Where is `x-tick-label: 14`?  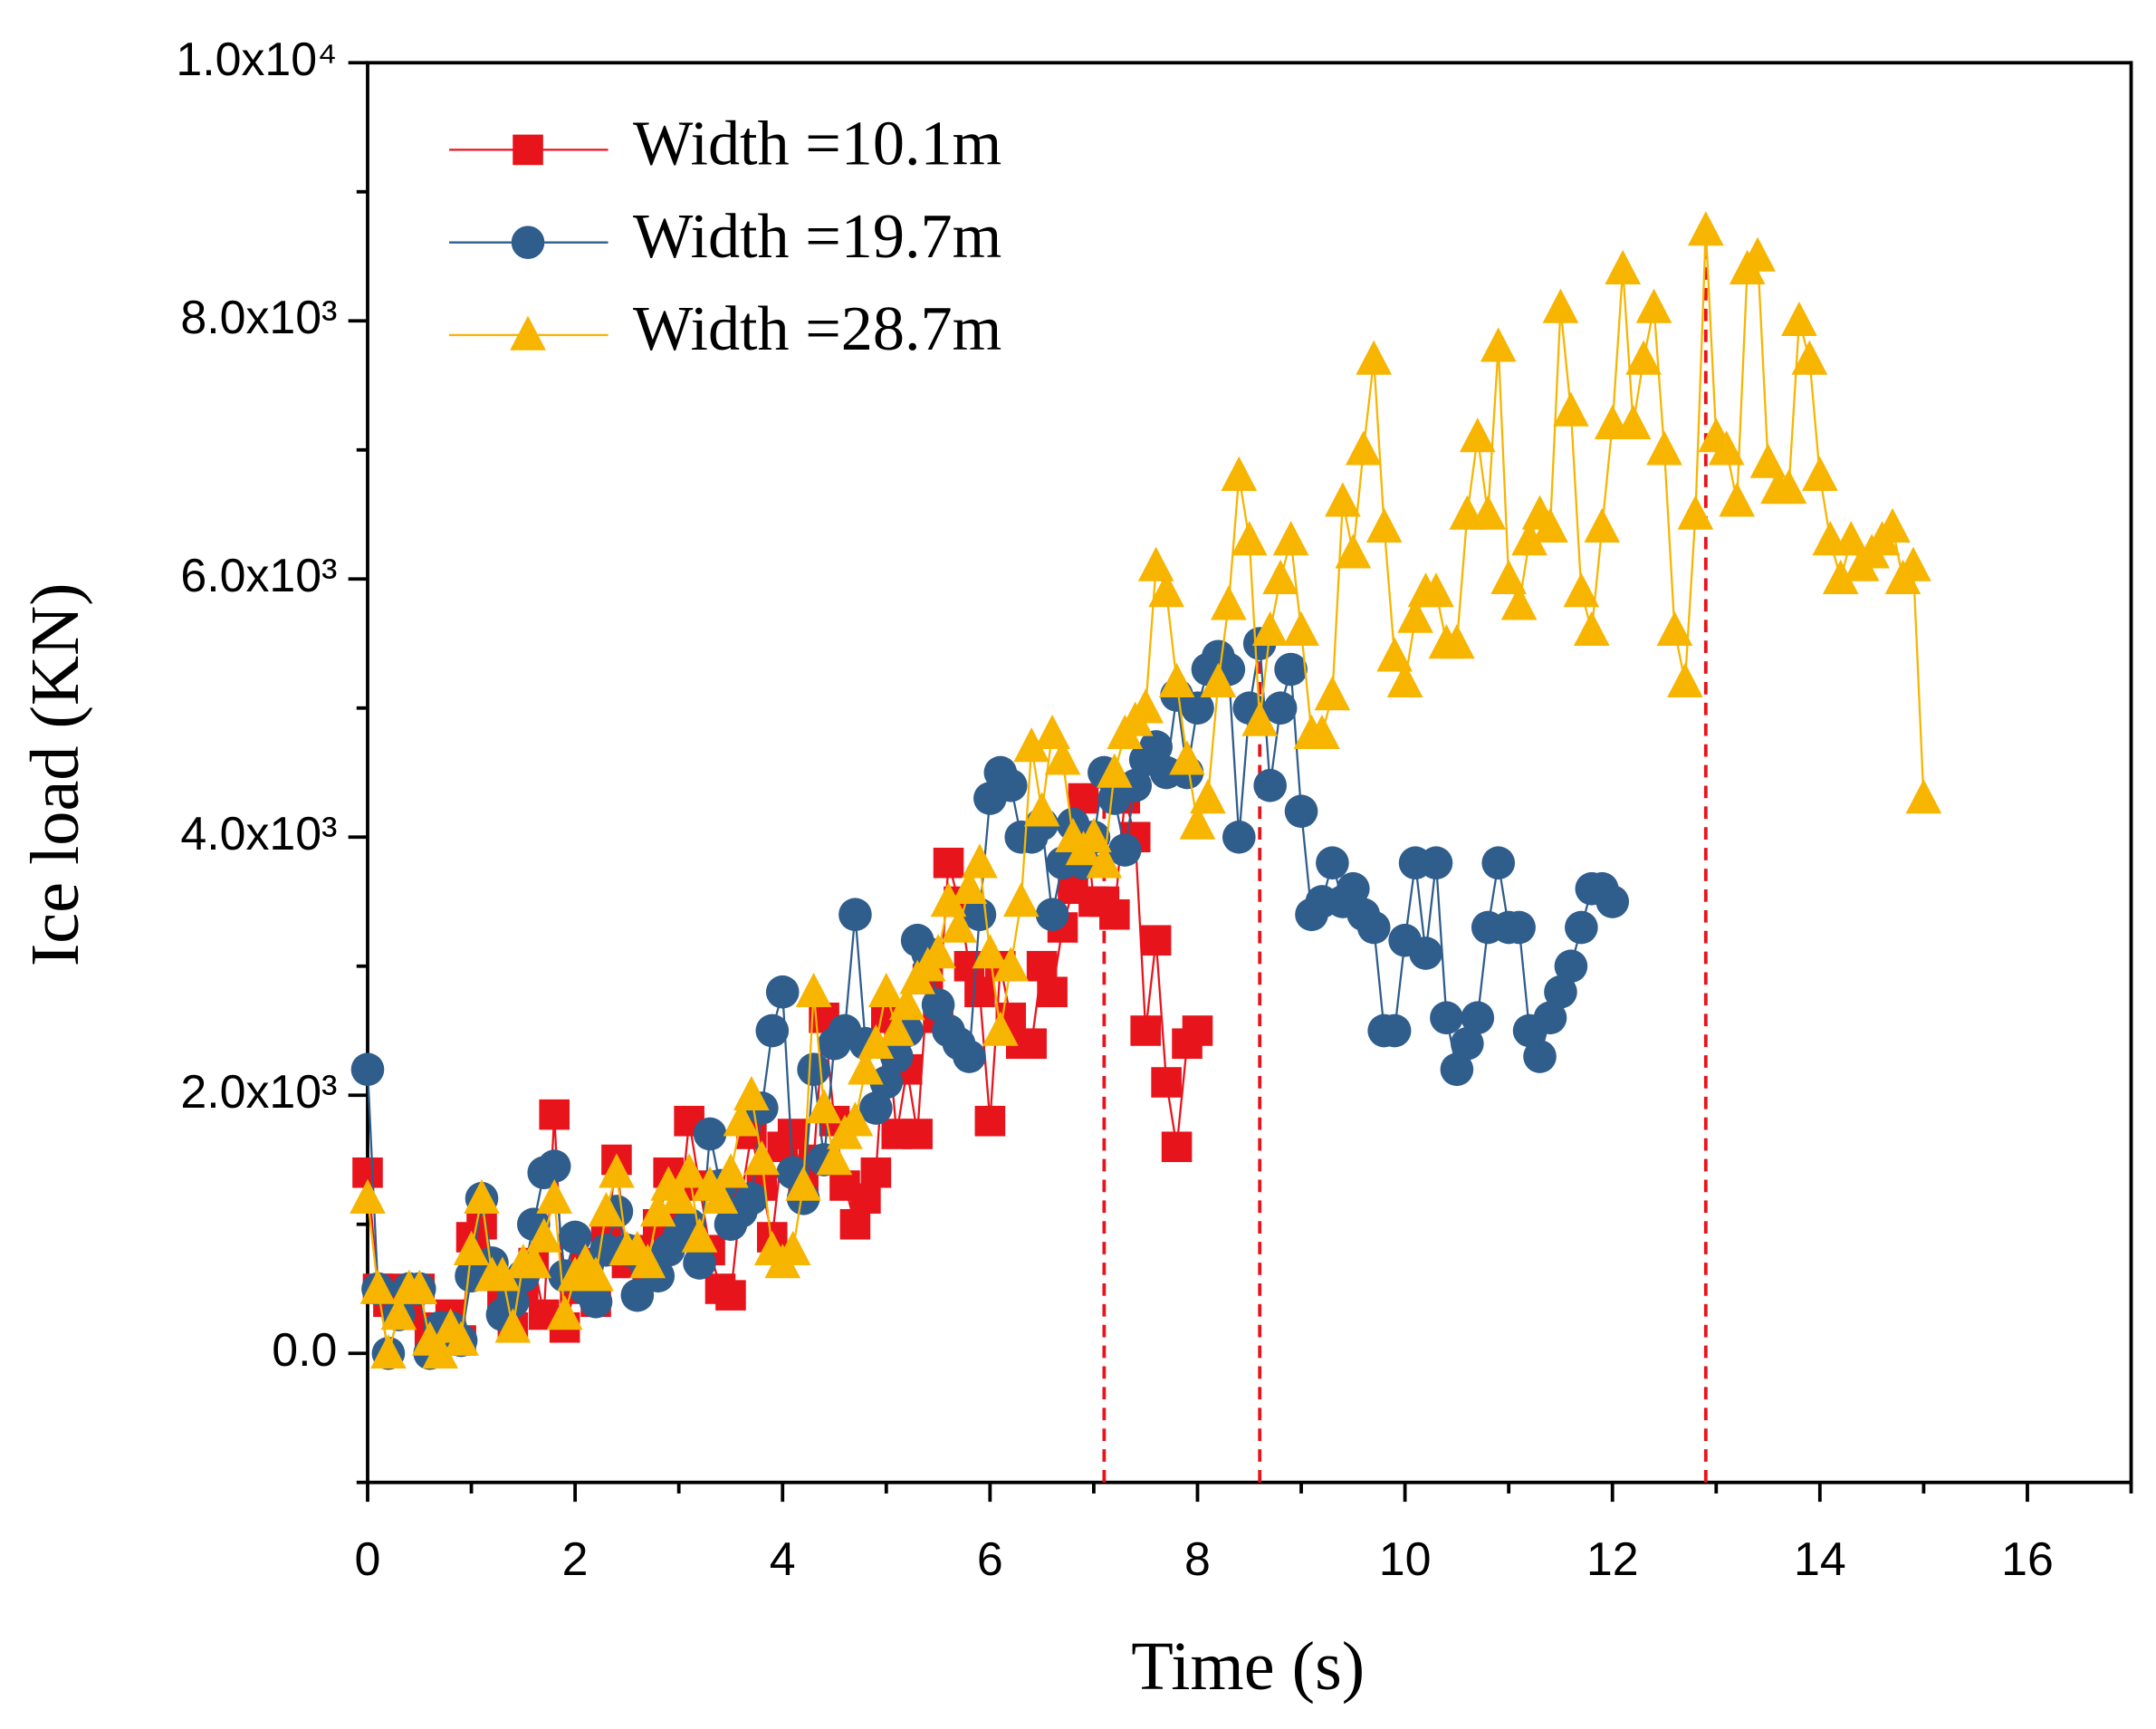 x-tick-label: 14 is located at coordinates (1820, 1558).